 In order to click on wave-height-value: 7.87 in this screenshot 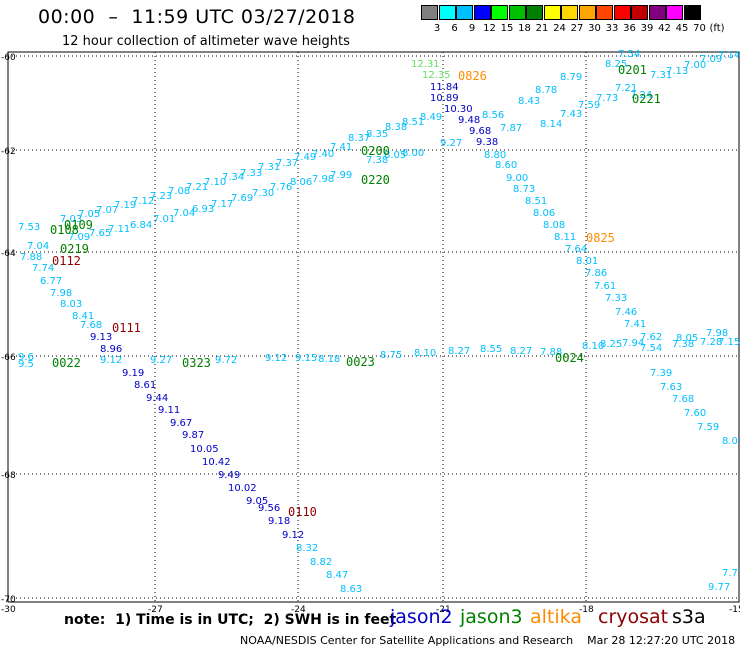, I will do `click(511, 128)`.